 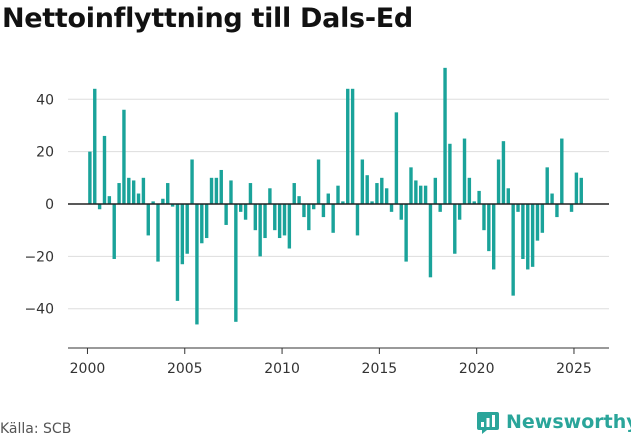 I want to click on x-tick-label: 2010, so click(x=282, y=369).